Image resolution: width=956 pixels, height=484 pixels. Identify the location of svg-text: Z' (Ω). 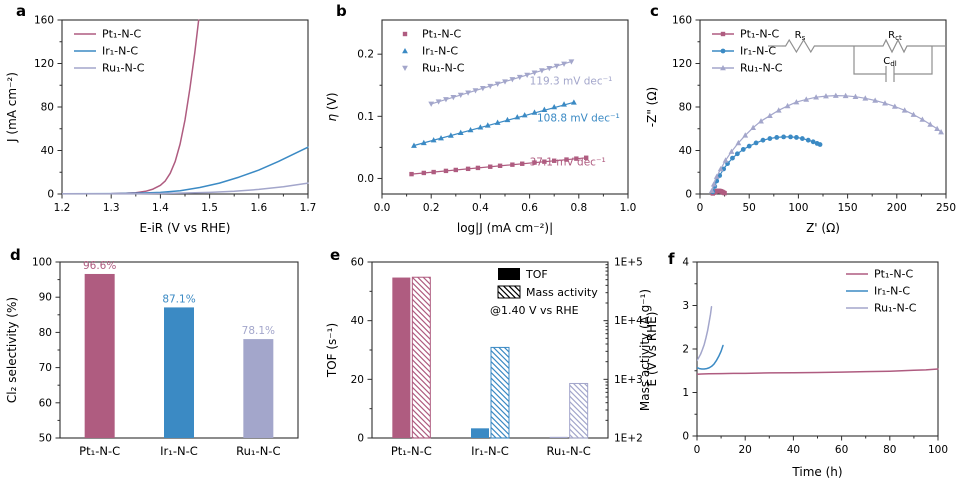
(823, 228).